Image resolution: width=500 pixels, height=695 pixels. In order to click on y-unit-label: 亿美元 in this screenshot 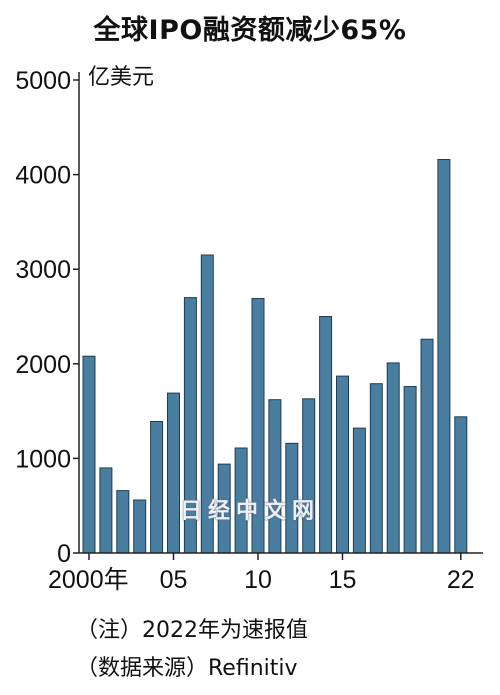, I will do `click(121, 77)`.